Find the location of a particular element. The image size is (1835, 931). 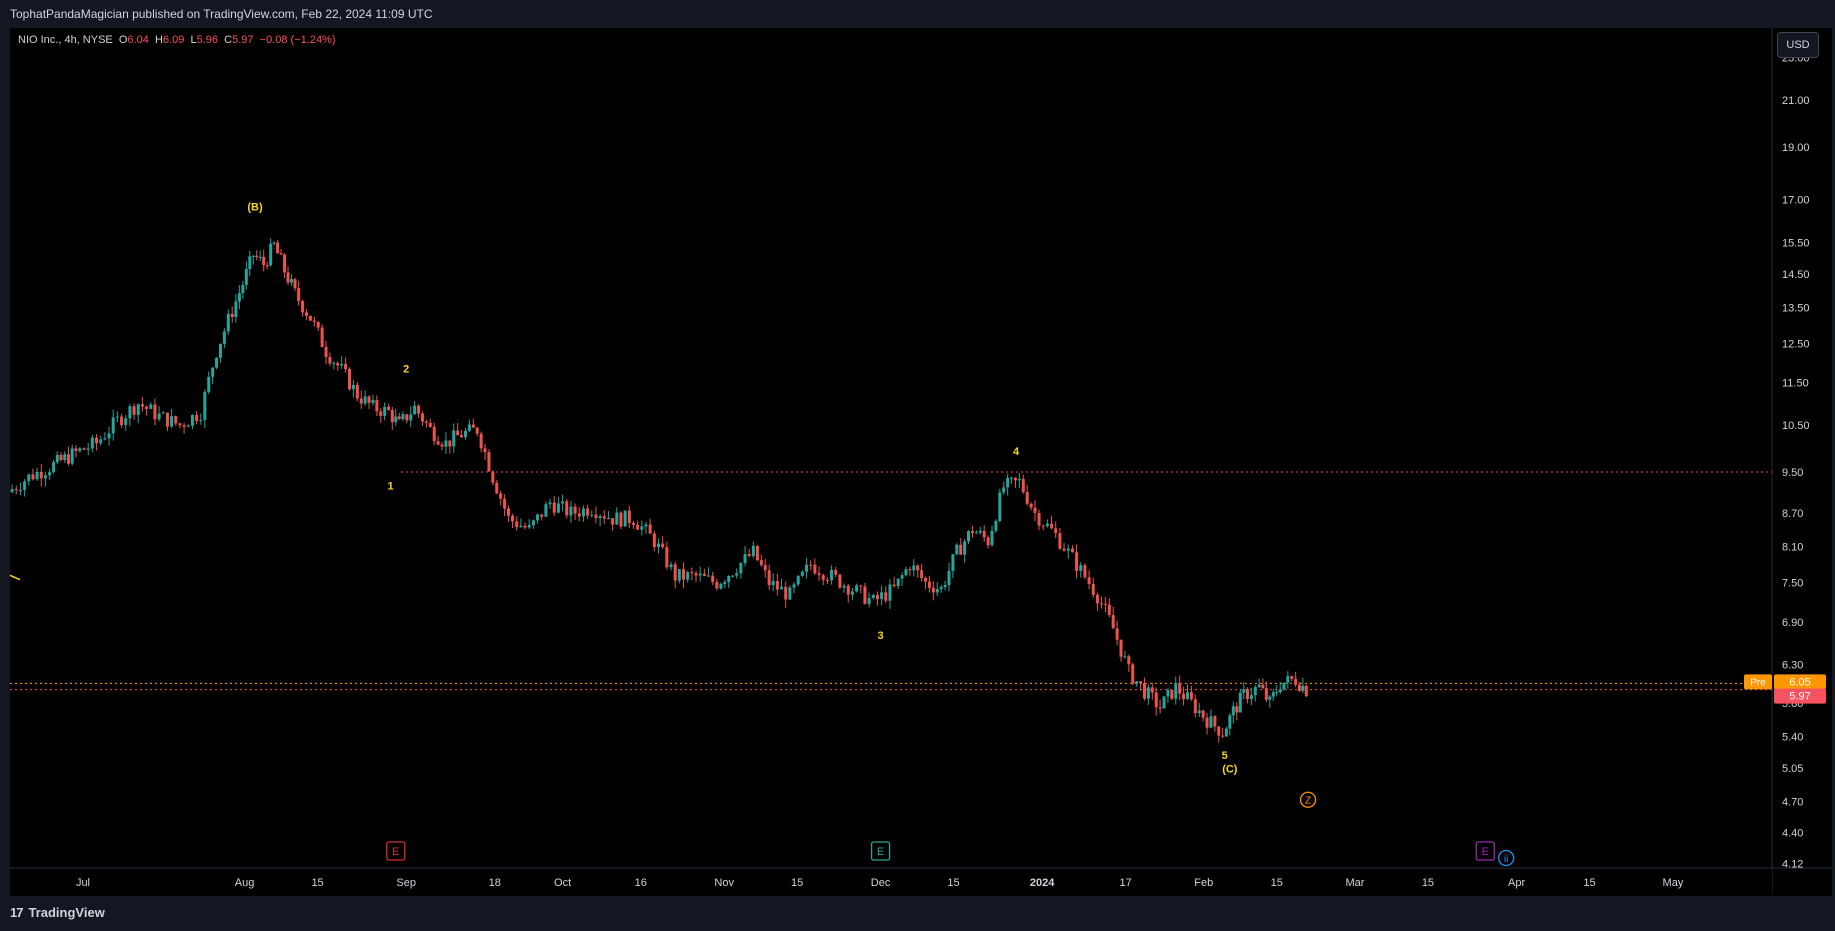

price-tick-label: 10.50 is located at coordinates (1796, 426).